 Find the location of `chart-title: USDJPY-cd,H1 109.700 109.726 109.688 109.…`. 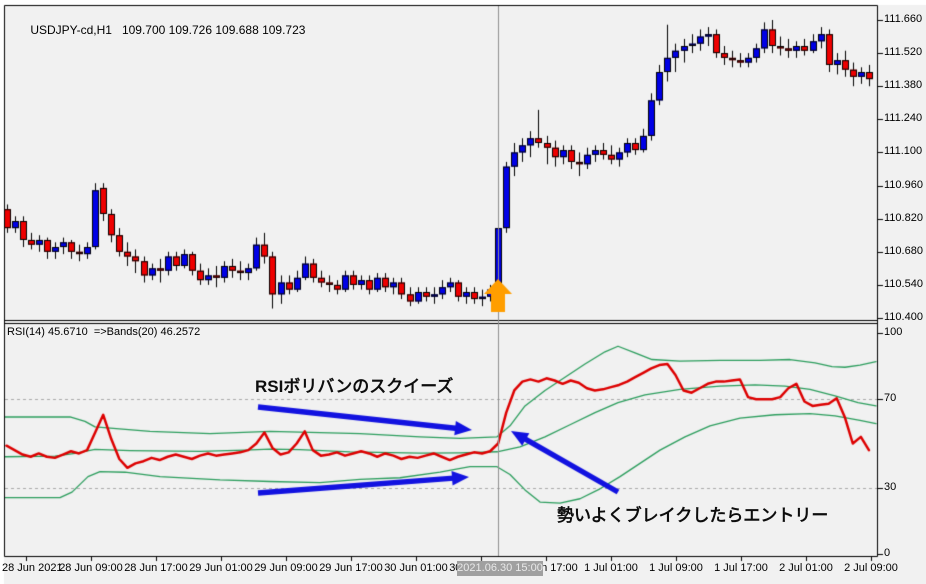

chart-title: USDJPY-cd,H1 109.700 109.726 109.688 109.… is located at coordinates (161, 30).